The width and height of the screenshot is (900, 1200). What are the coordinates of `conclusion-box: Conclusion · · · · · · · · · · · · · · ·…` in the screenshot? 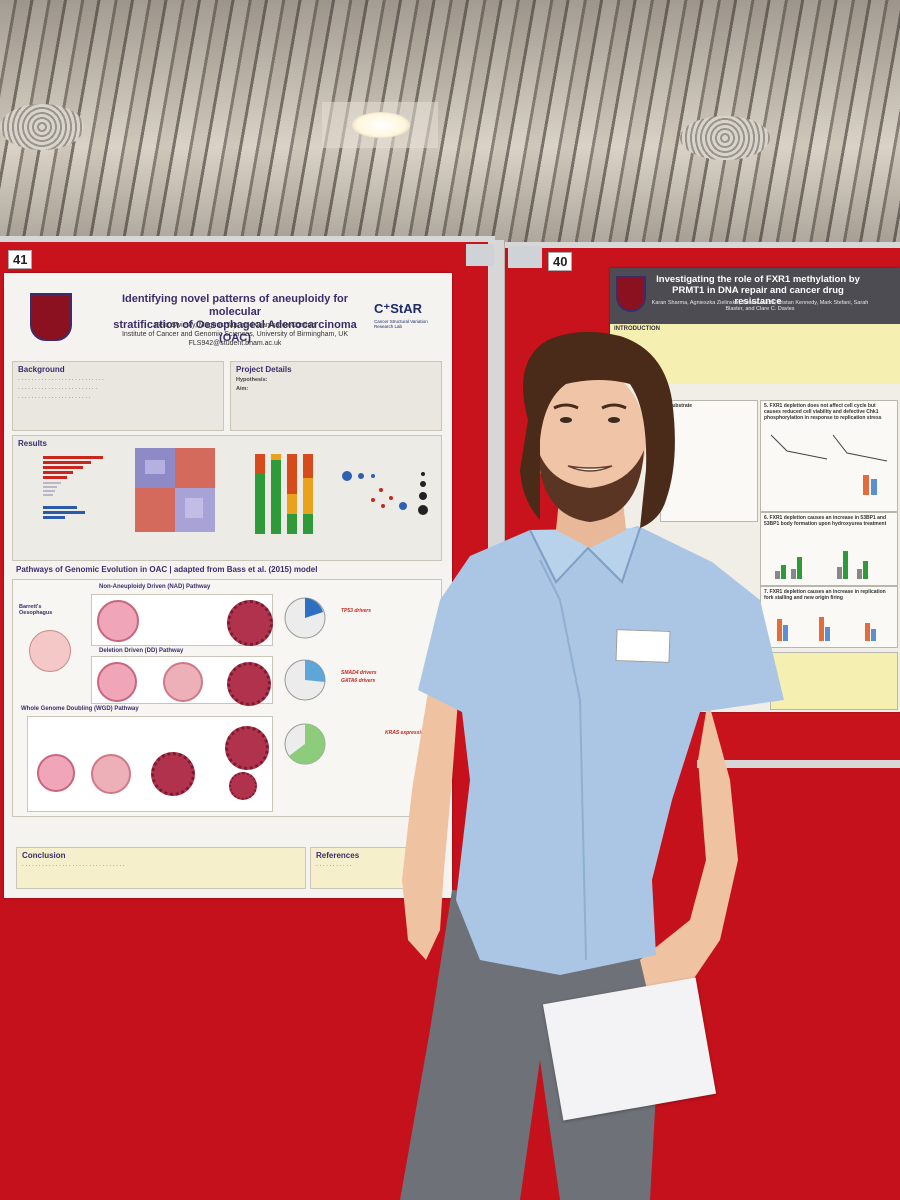 It's located at (161, 868).